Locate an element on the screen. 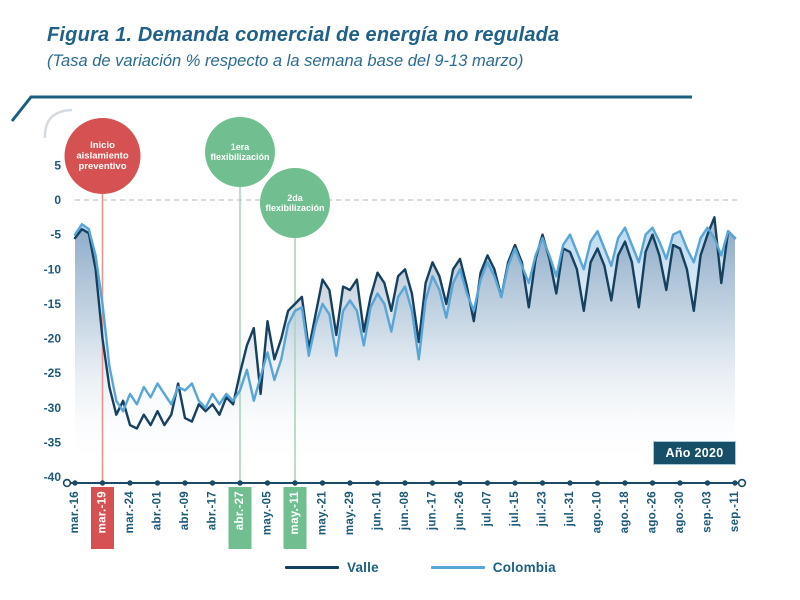 The height and width of the screenshot is (600, 800). annotation-text: 1era is located at coordinates (241, 147).